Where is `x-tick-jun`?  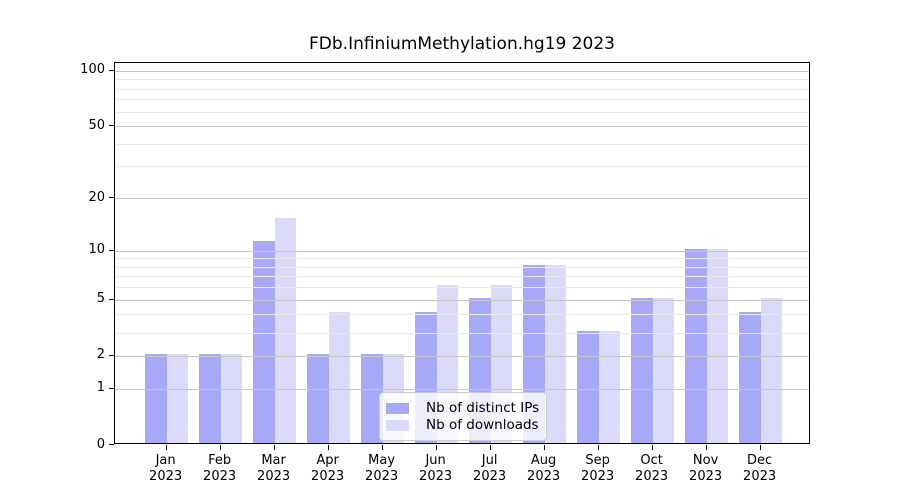 x-tick-jun is located at coordinates (436, 447).